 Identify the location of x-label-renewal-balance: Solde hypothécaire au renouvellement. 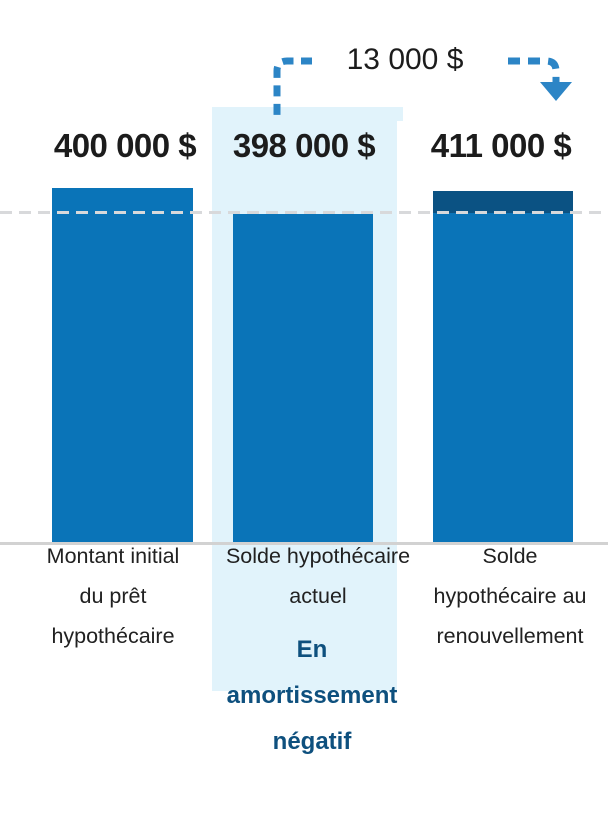
(510, 596).